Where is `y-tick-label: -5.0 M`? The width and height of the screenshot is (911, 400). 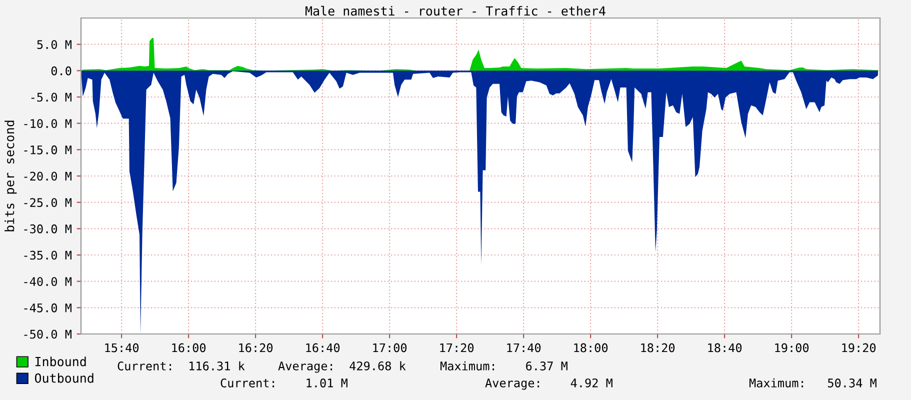 y-tick-label: -5.0 M is located at coordinates (51, 97).